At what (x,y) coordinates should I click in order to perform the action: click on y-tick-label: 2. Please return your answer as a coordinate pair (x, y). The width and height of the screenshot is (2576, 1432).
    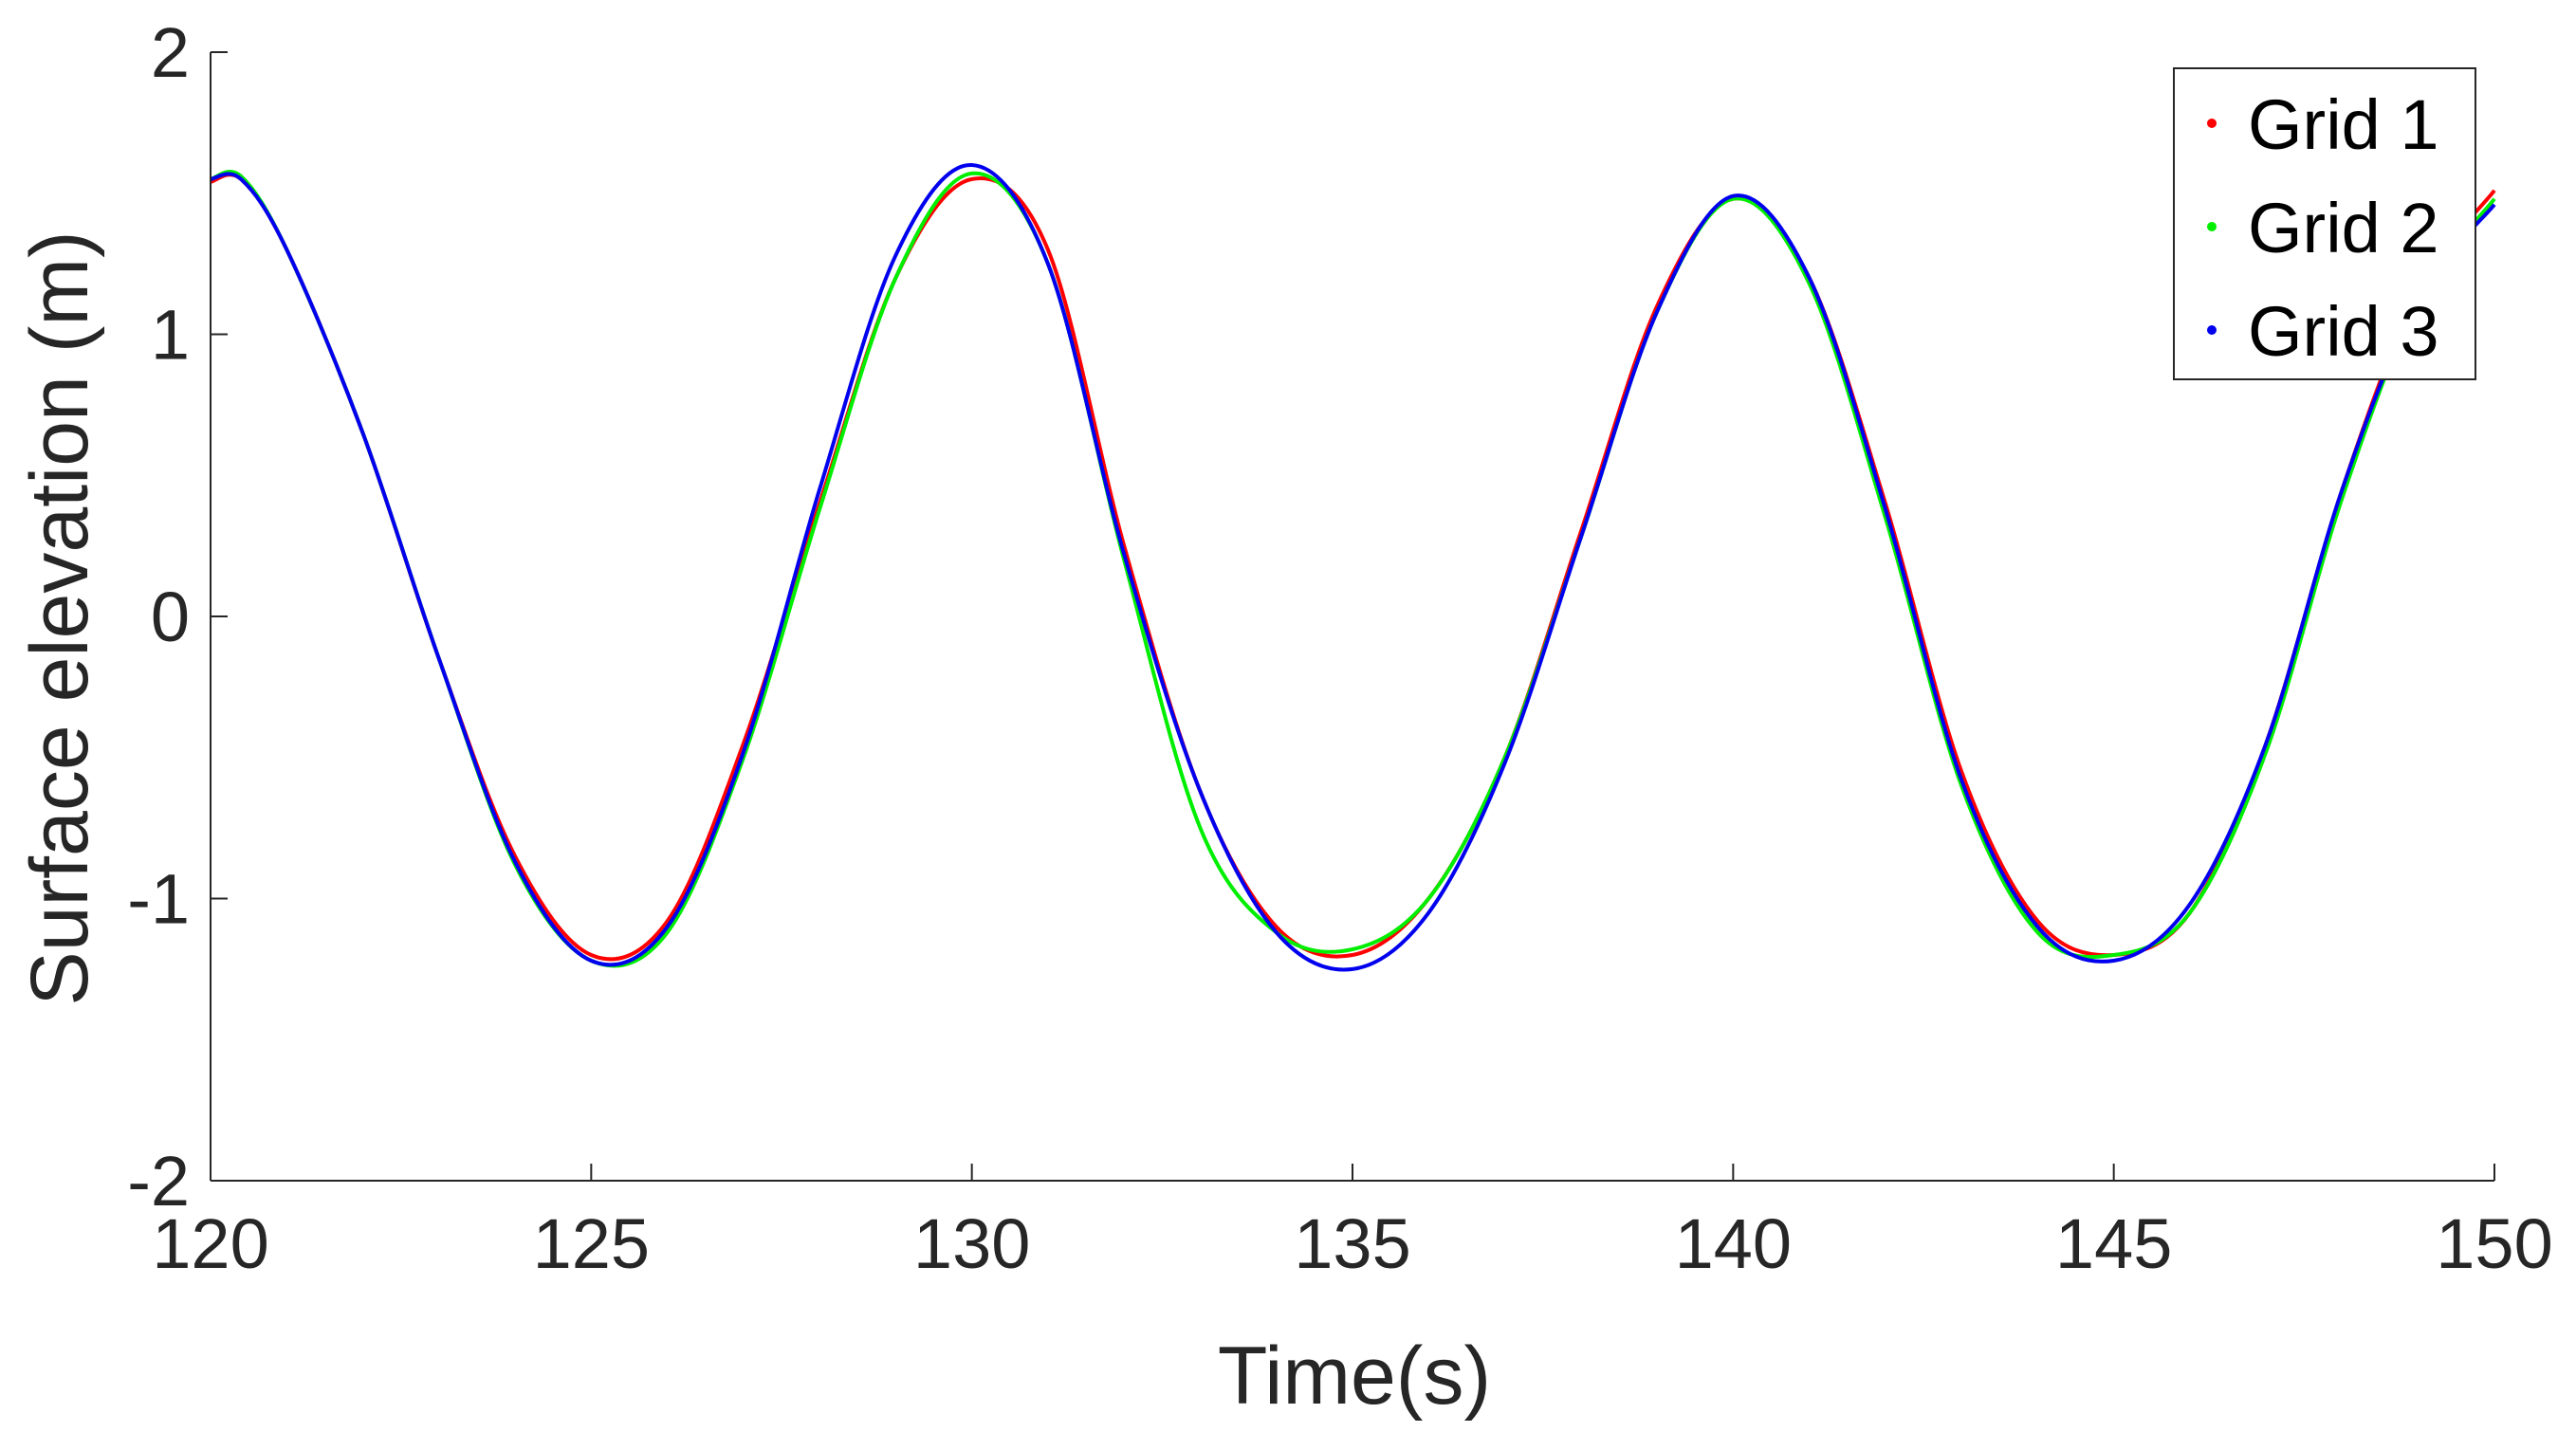
    Looking at the image, I should click on (170, 53).